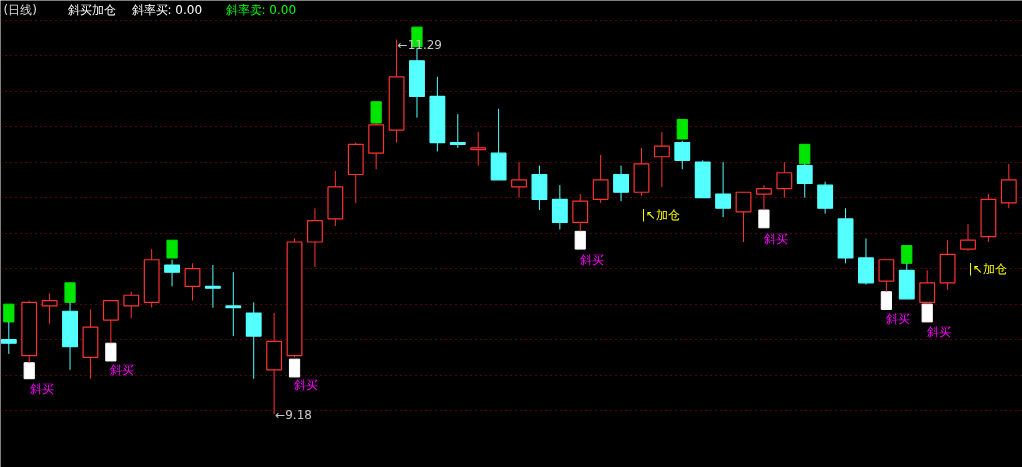 The image size is (1022, 467). I want to click on annotation: 斜率买: 0.00, so click(167, 9).